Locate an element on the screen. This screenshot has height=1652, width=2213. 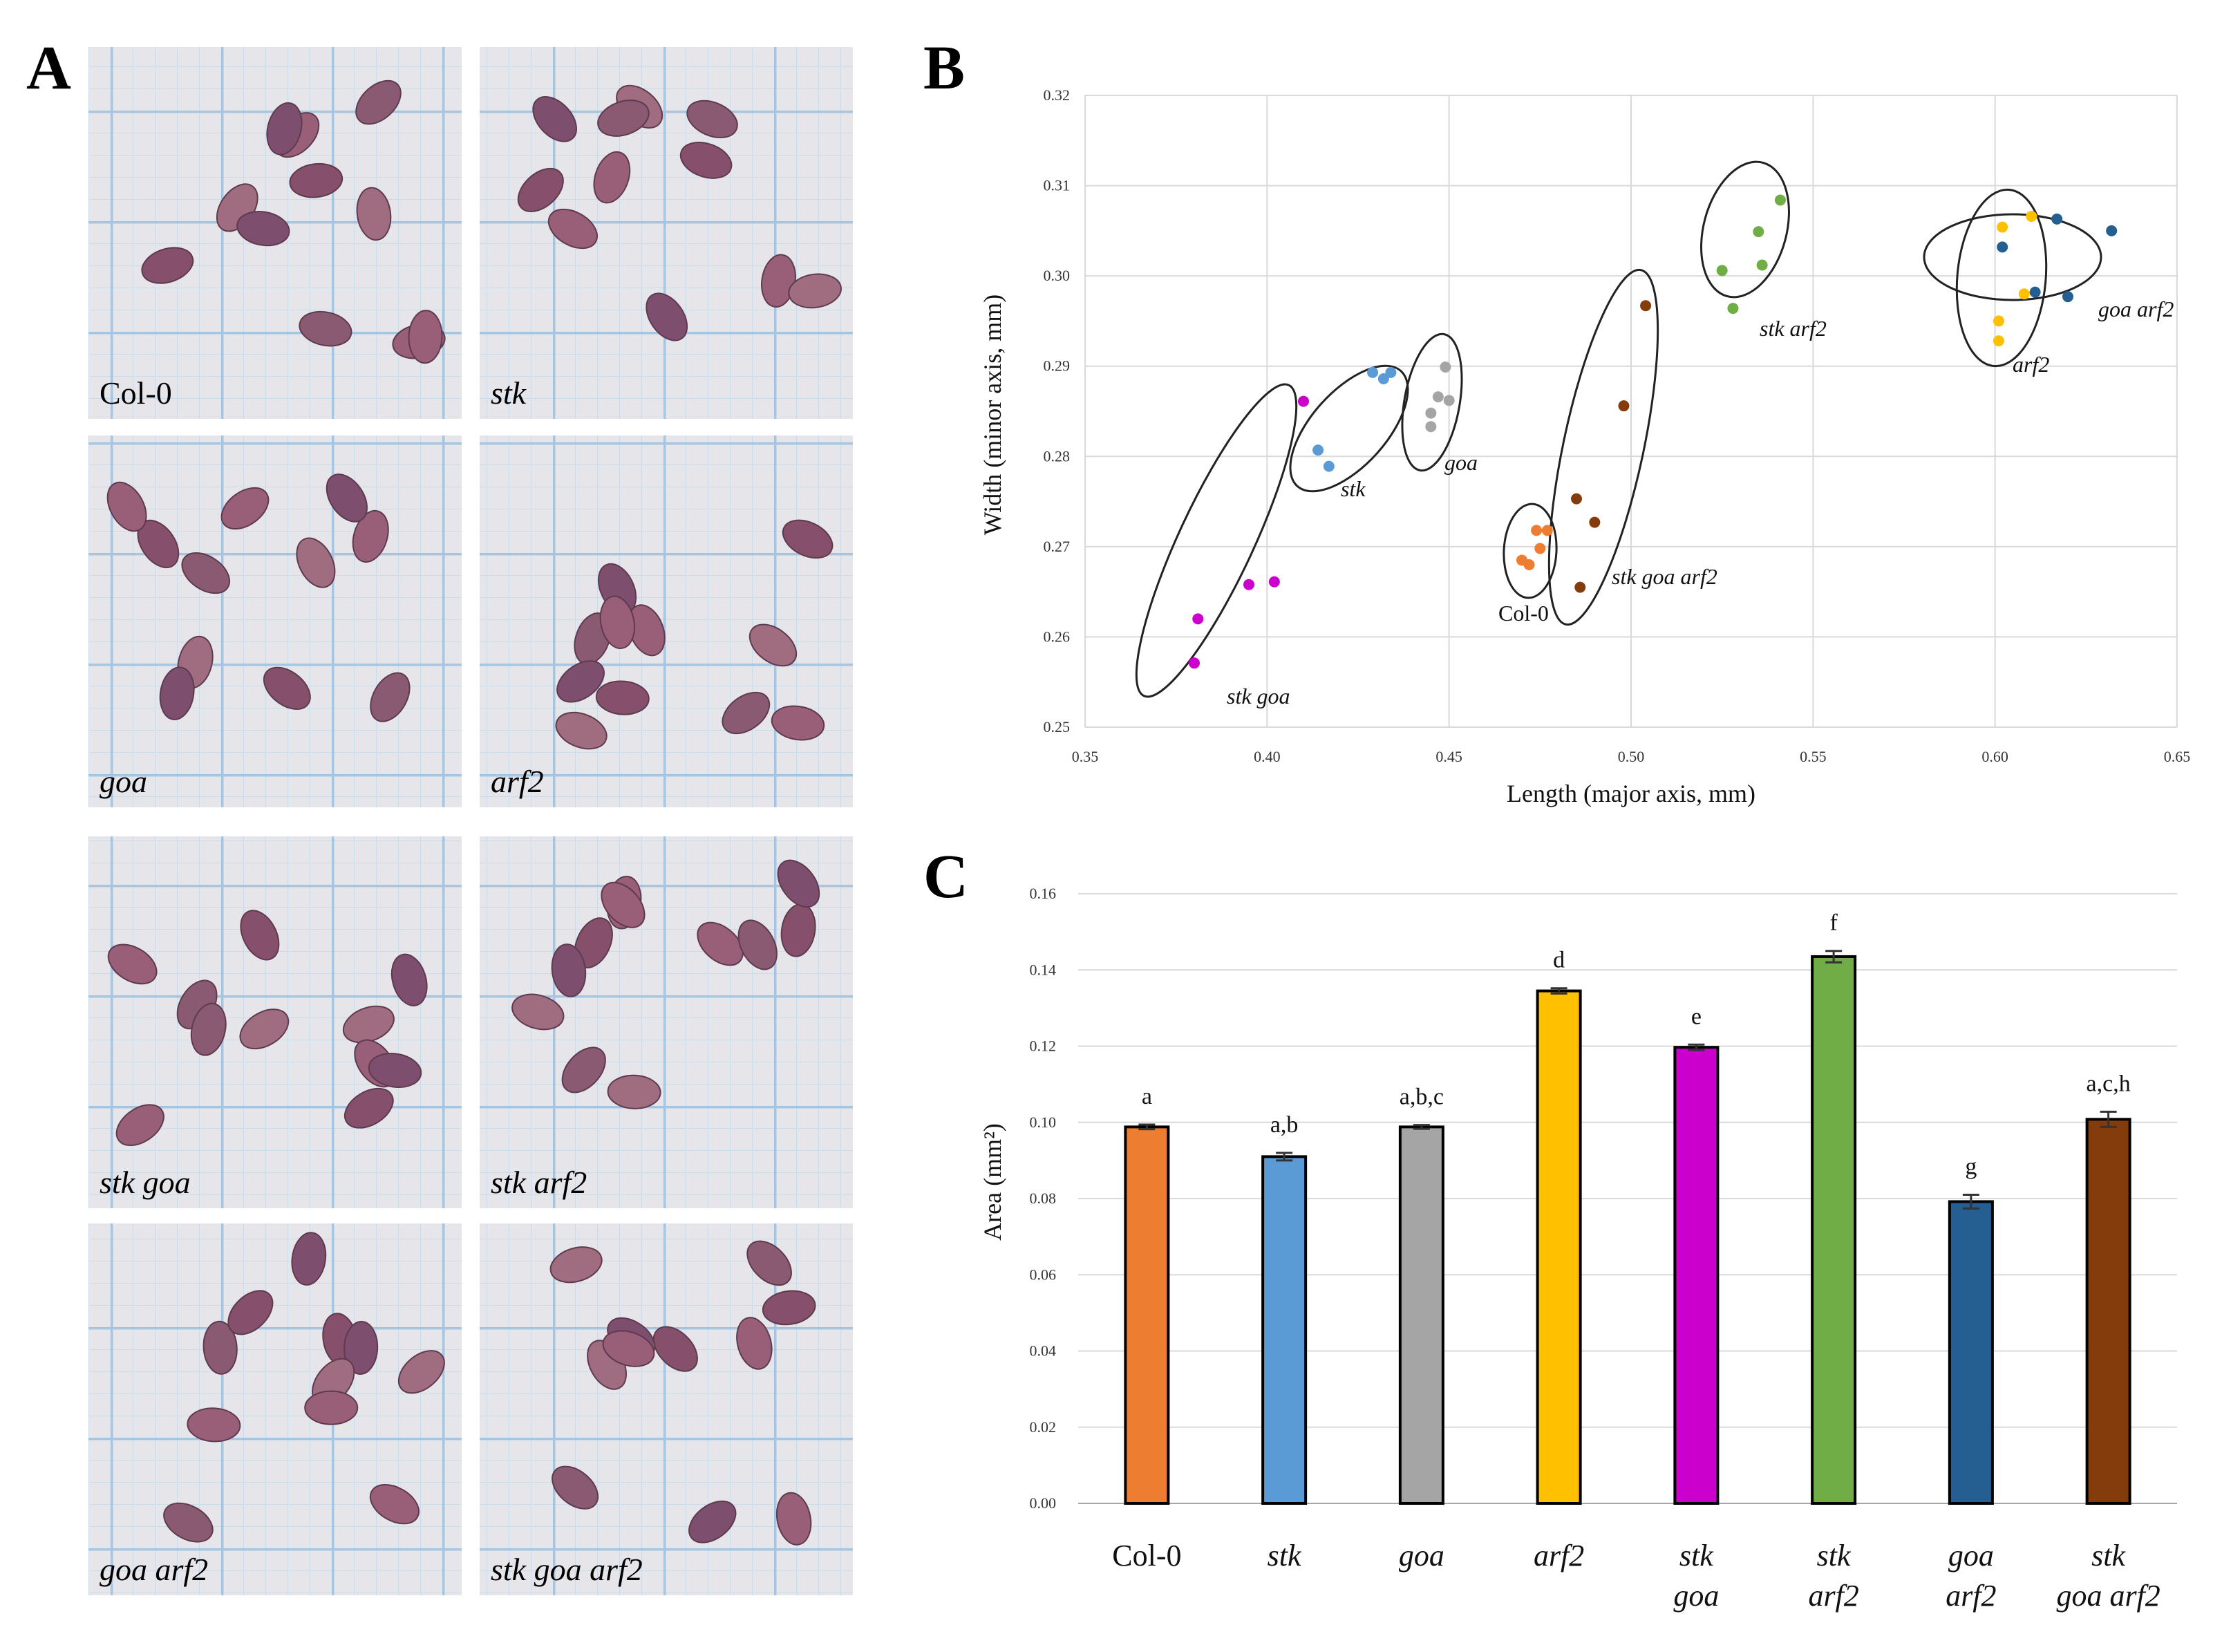
category-label: Col-0 is located at coordinates (1146, 1556).